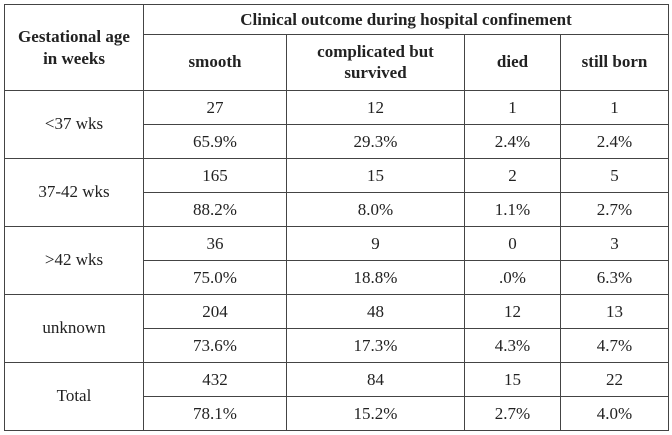 This screenshot has width=672, height=435. Describe the element at coordinates (512, 277) in the screenshot. I see `percent-cell: .0%` at that location.